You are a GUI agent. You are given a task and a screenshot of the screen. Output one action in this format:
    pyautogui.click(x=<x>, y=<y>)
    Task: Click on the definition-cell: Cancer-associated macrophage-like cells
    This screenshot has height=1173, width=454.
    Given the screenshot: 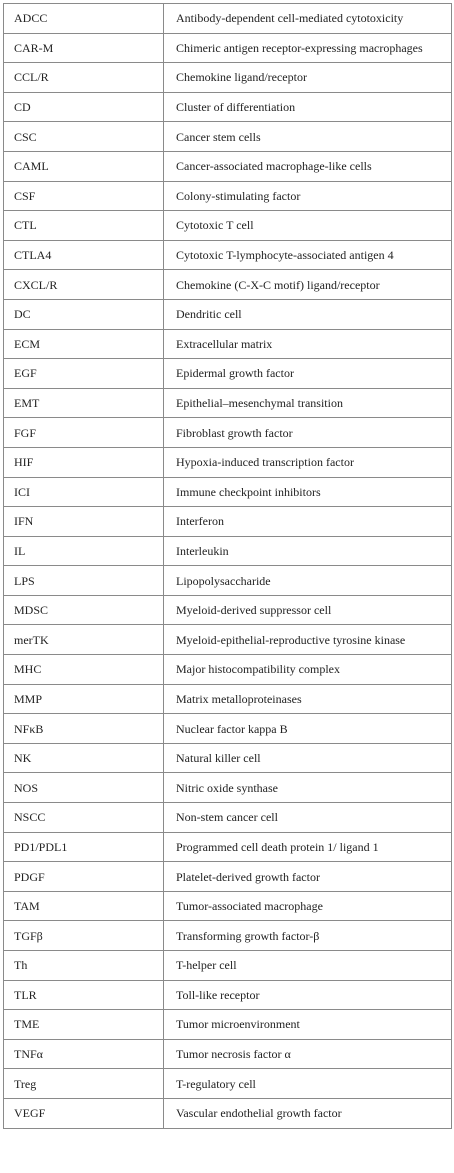 What is the action you would take?
    pyautogui.click(x=307, y=166)
    